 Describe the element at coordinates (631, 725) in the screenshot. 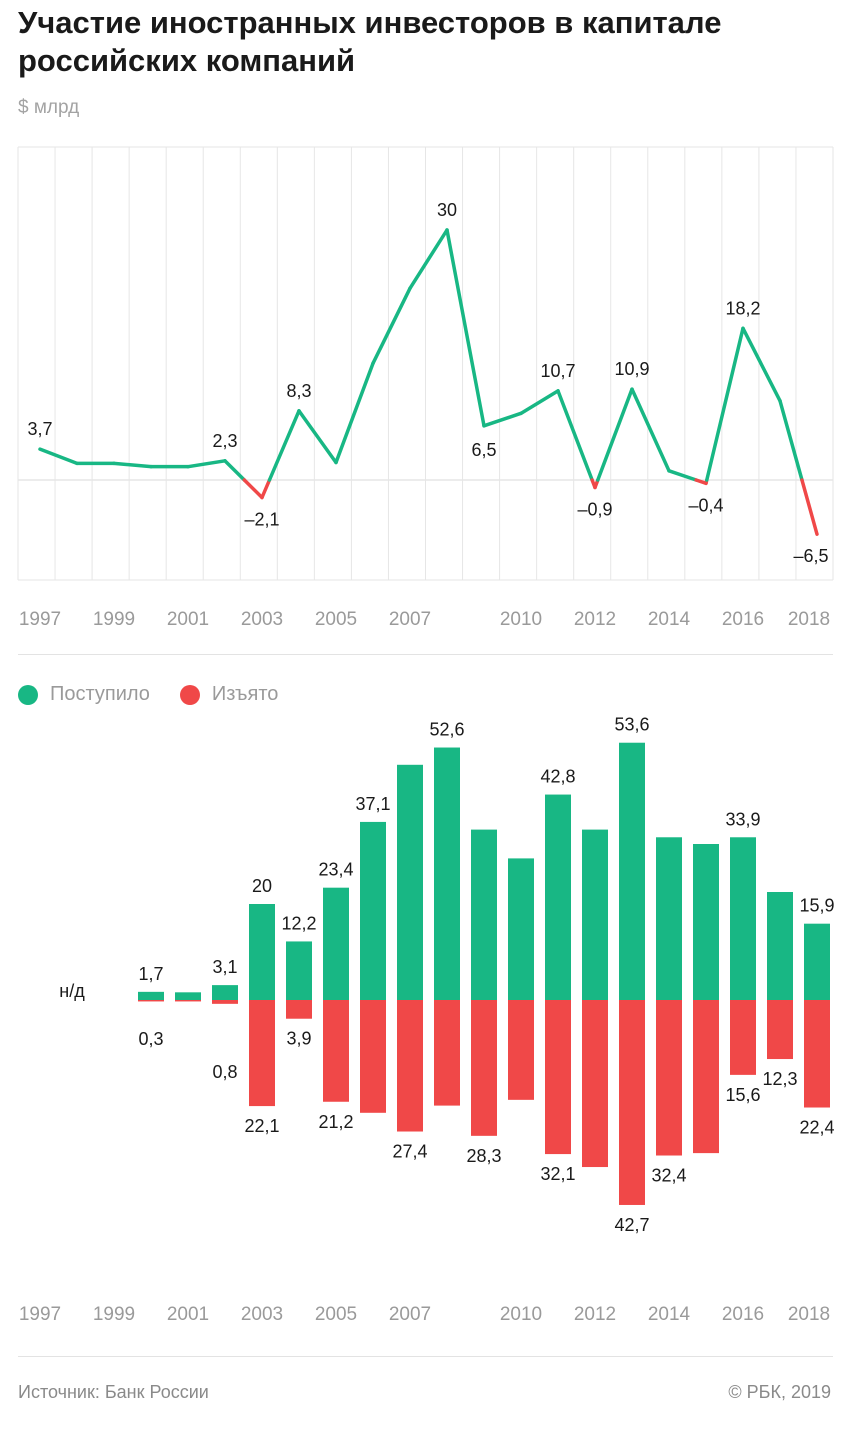

I see `bar-inflow-label: 53,6` at that location.